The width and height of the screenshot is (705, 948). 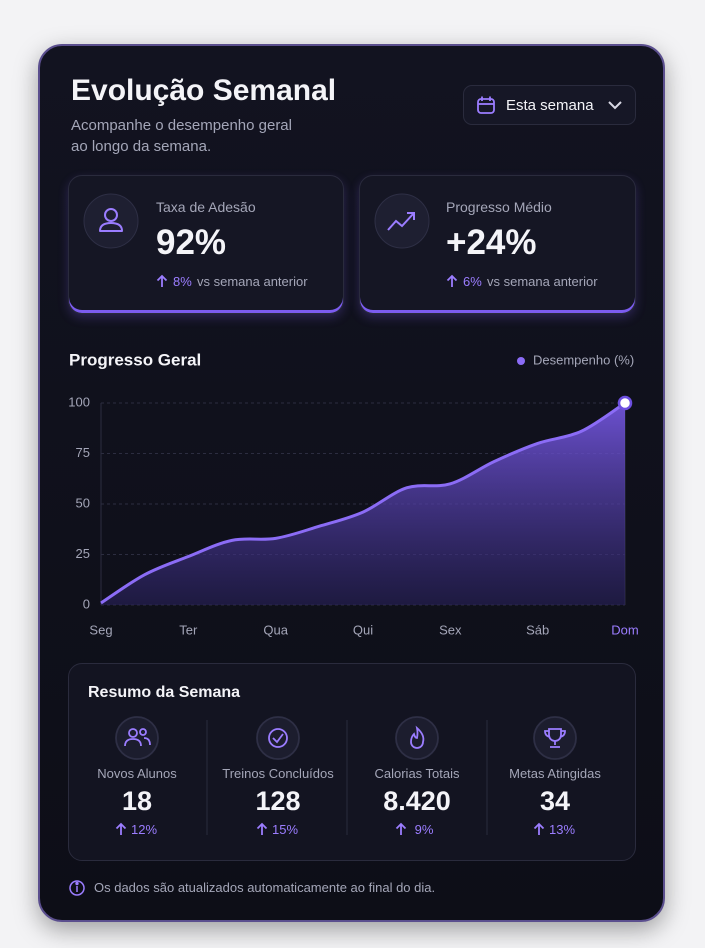 I want to click on stat-label: Progresso Médio, so click(x=499, y=207).